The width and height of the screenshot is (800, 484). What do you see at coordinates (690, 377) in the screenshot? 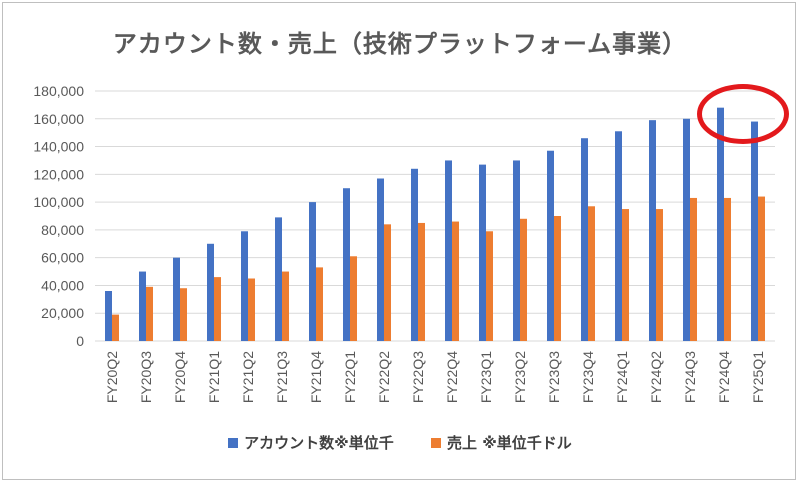
I see `x-tick-label: FY24Q3` at bounding box center [690, 377].